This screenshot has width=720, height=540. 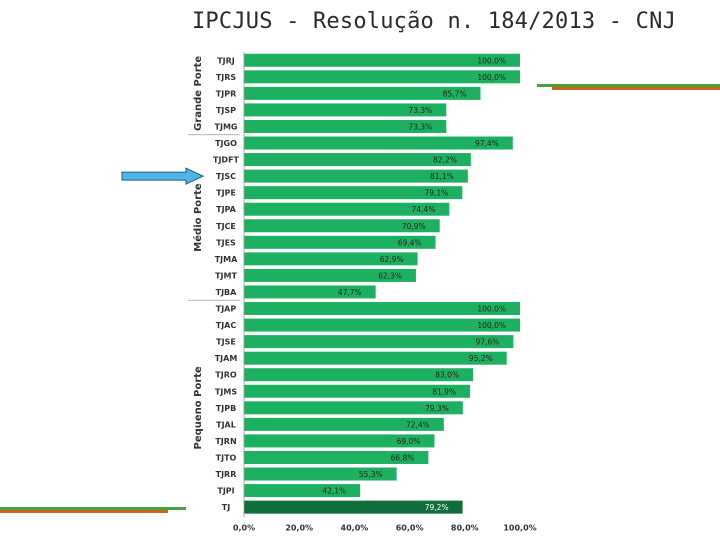 What do you see at coordinates (378, 143) in the screenshot?
I see `bar-tjgo` at bounding box center [378, 143].